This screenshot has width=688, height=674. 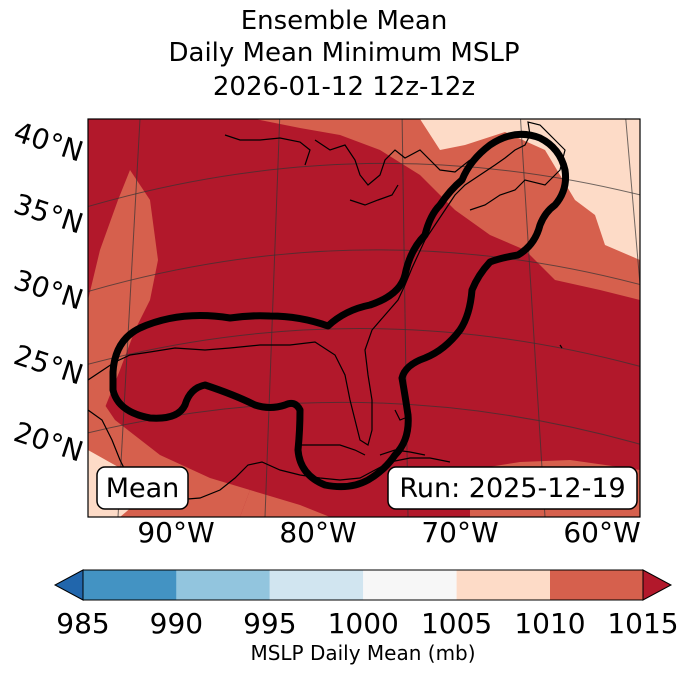 What do you see at coordinates (48, 441) in the screenshot?
I see `lat-label-20: 20°N` at bounding box center [48, 441].